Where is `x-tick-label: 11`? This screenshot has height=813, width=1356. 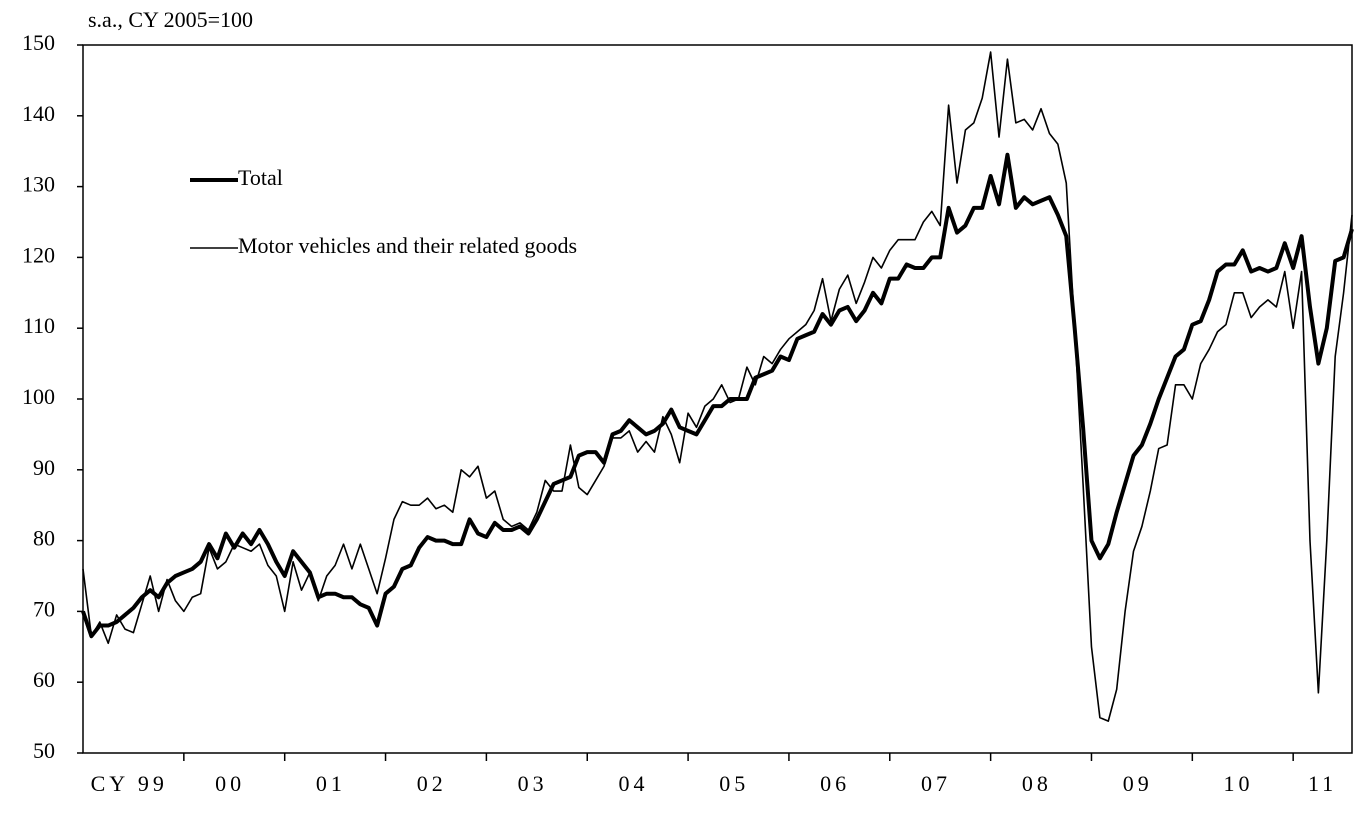 x-tick-label: 11 is located at coordinates (1322, 783).